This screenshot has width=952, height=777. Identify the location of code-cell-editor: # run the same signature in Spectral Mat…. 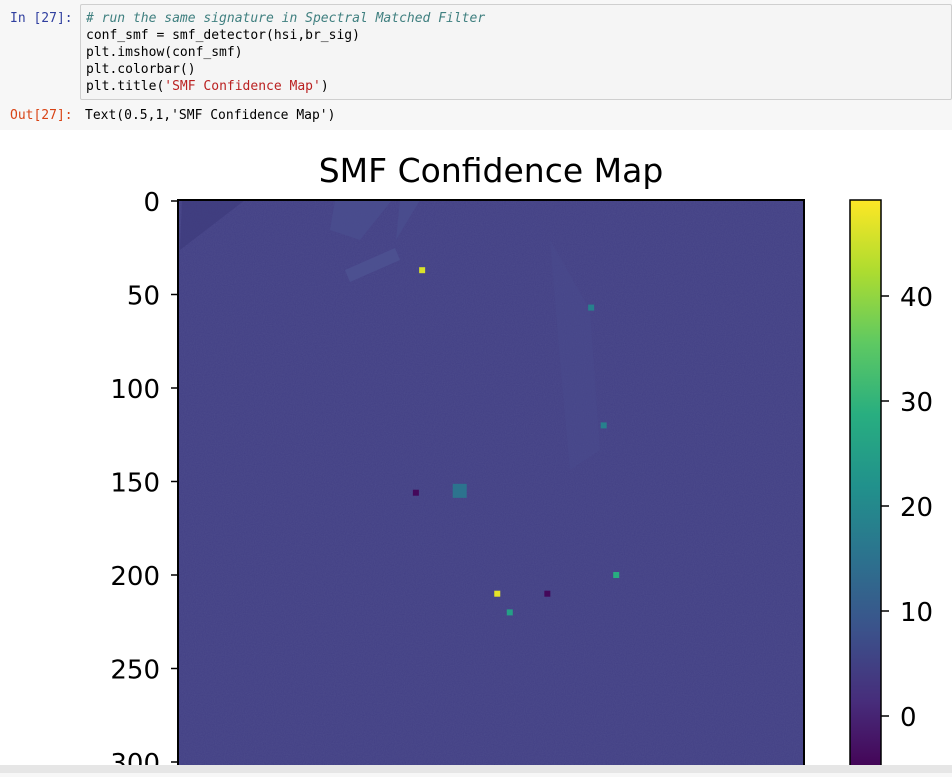
(516, 52).